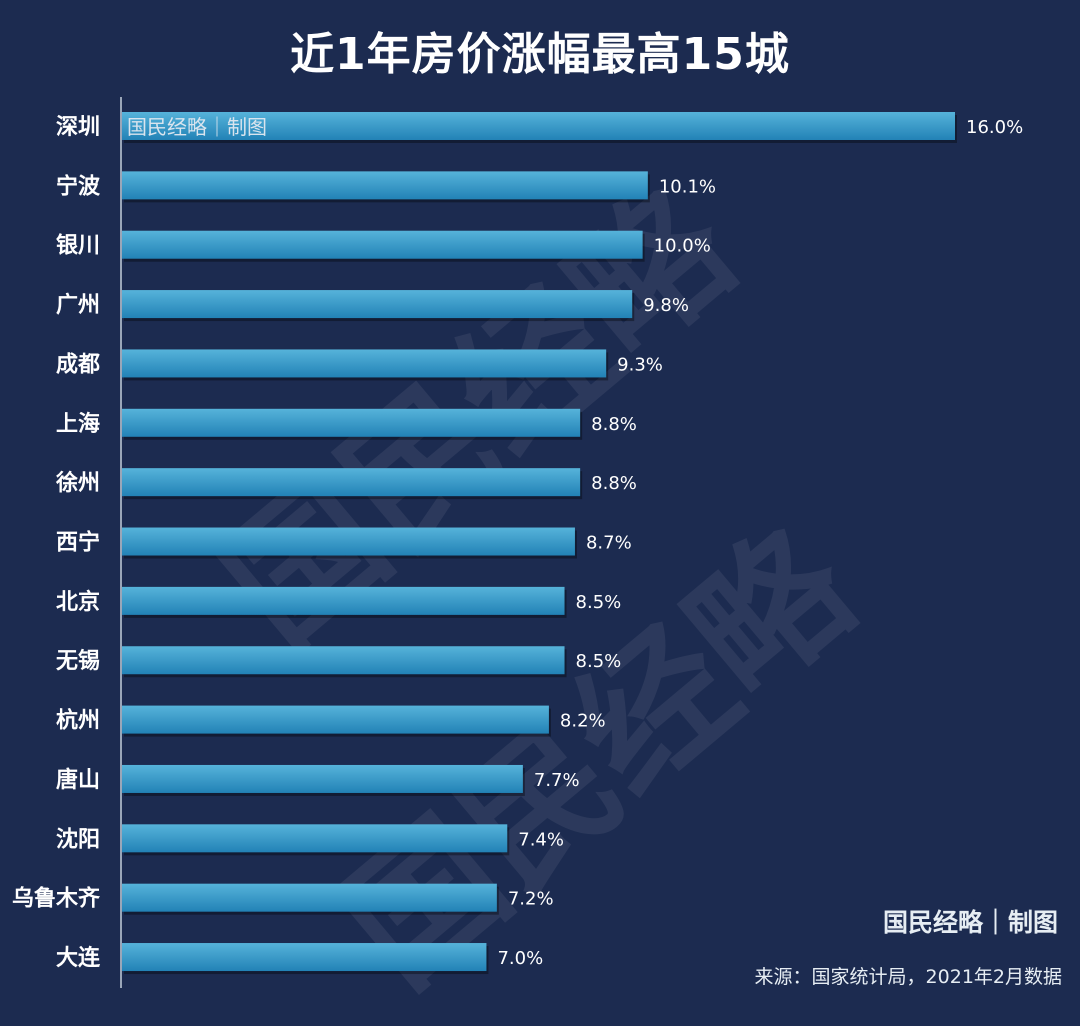 The height and width of the screenshot is (1026, 1080). I want to click on category-label: 深圳, so click(78, 127).